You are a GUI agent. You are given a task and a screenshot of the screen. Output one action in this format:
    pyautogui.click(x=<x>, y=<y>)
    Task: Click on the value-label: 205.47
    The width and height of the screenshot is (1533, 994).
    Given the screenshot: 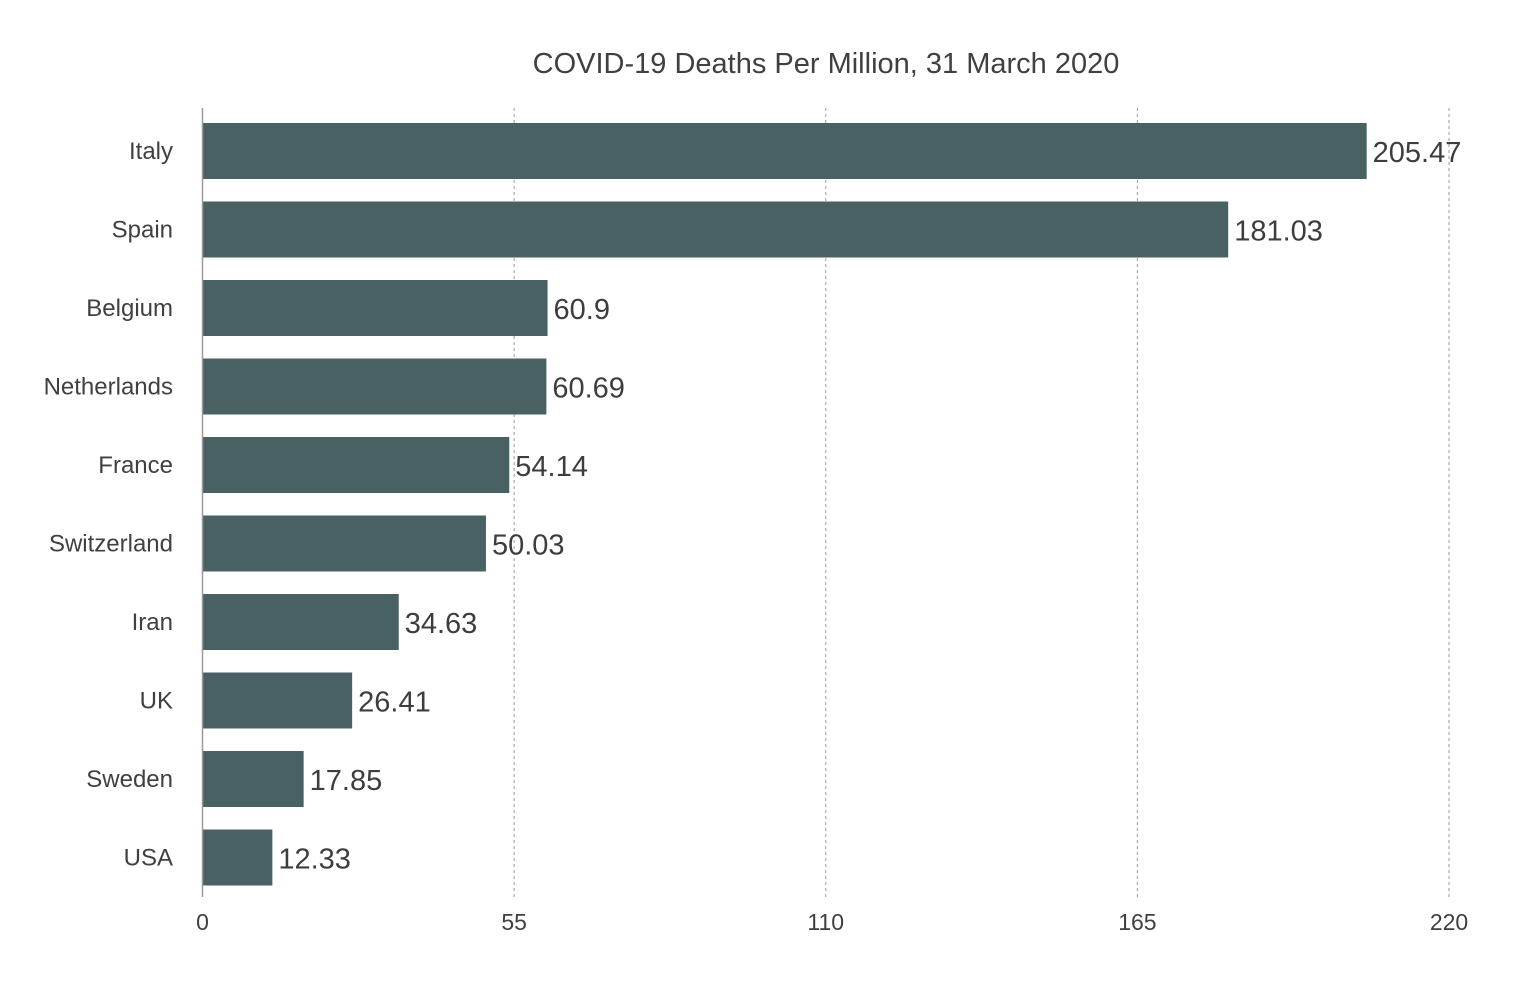 What is the action you would take?
    pyautogui.click(x=1417, y=153)
    